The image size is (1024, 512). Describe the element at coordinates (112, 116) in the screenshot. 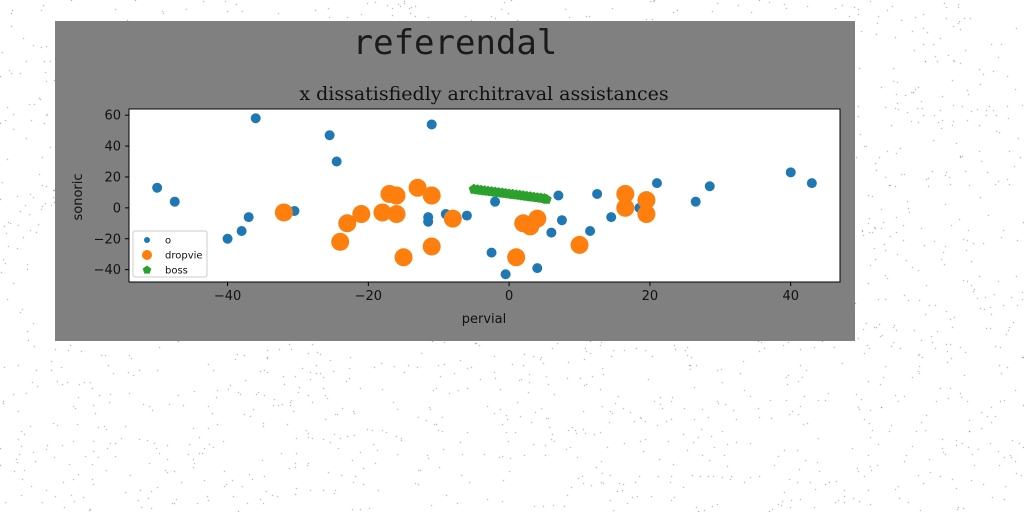

I see `y-tick-label: 60` at that location.